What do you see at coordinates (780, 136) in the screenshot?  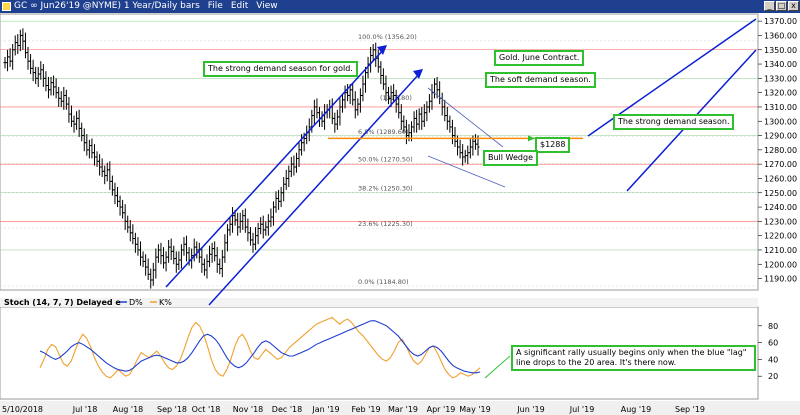 I see `y-tick-label: 1290.00` at bounding box center [780, 136].